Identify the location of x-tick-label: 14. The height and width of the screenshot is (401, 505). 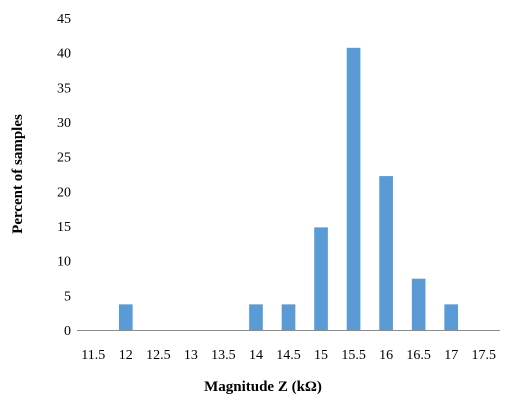
(256, 355).